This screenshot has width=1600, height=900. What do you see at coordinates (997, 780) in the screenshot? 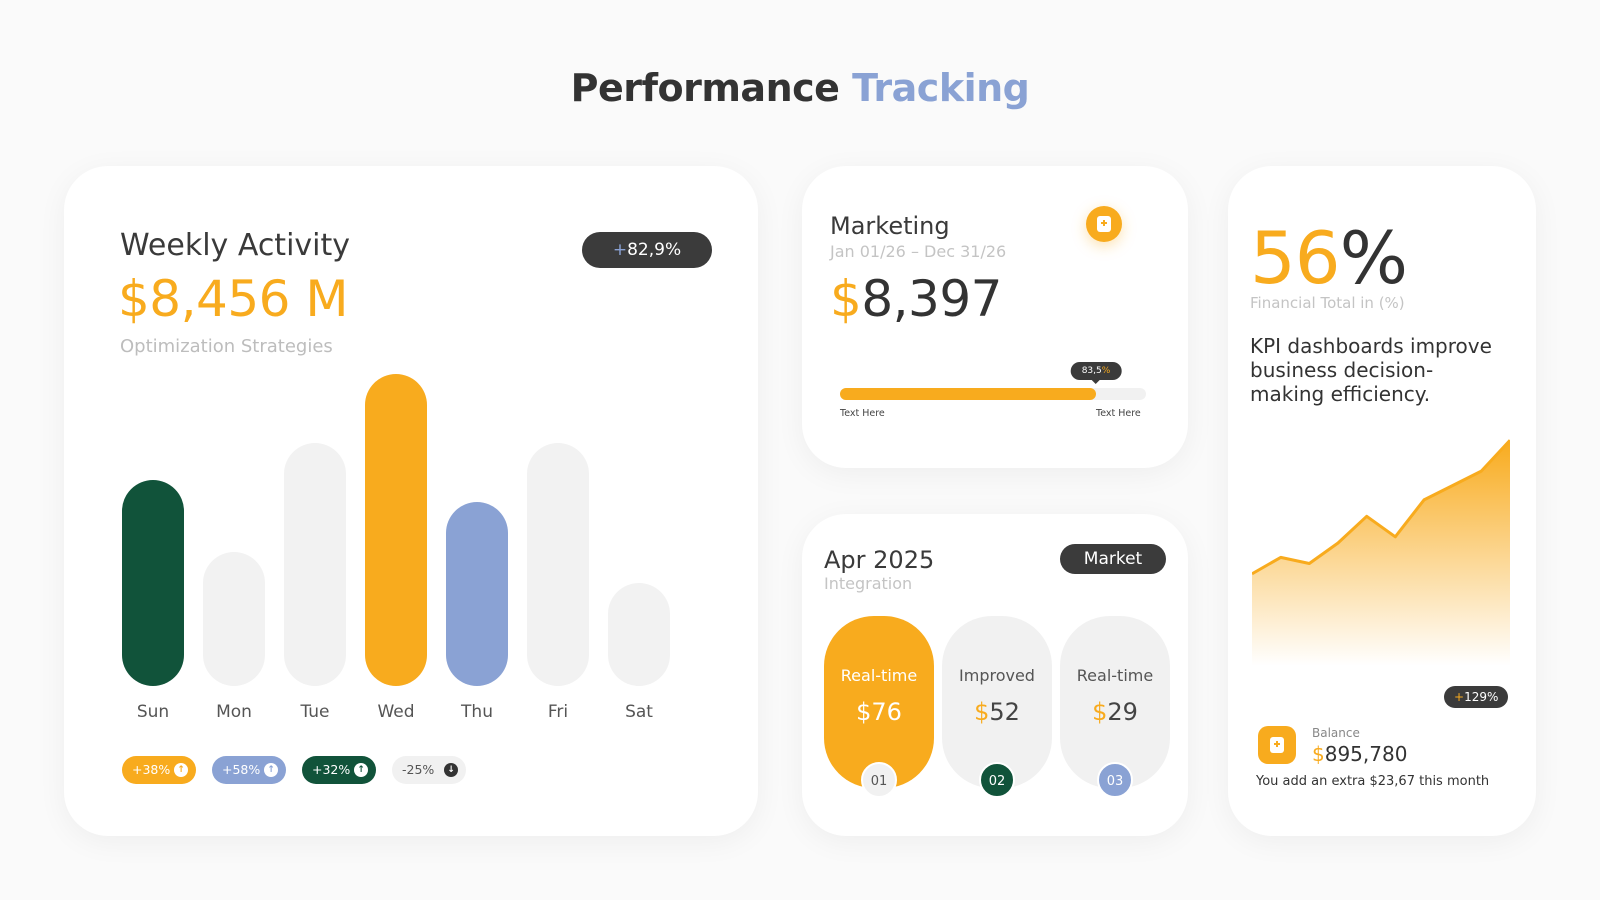
I see `tile-number-badge: 02` at bounding box center [997, 780].